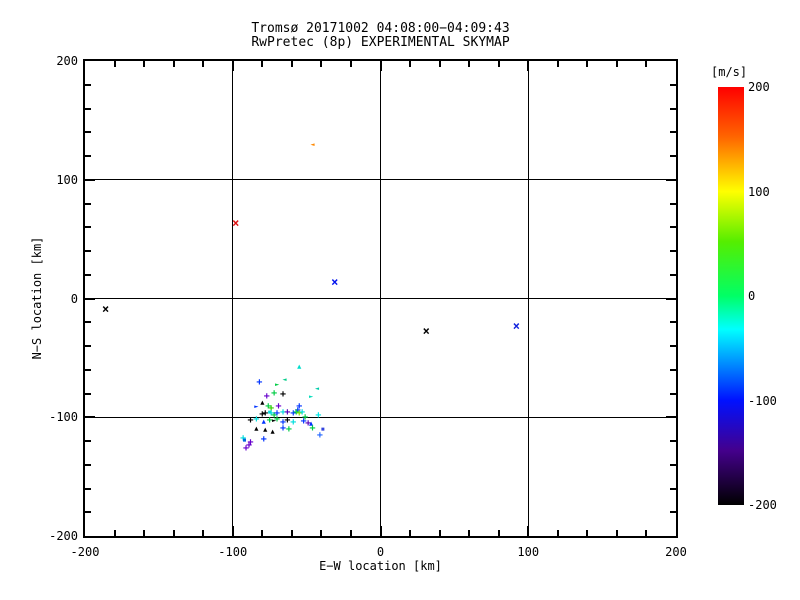 The width and height of the screenshot is (800, 600). Describe the element at coordinates (762, 400) in the screenshot. I see `colorbar-tick-label: -100` at that location.